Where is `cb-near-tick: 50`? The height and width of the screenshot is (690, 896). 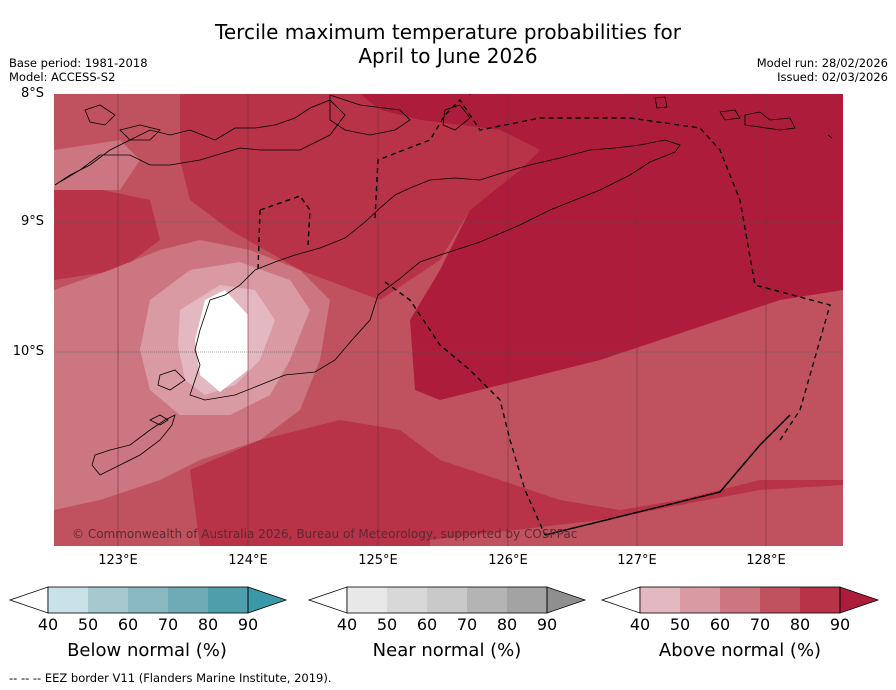
cb-near-tick: 50 is located at coordinates (387, 624).